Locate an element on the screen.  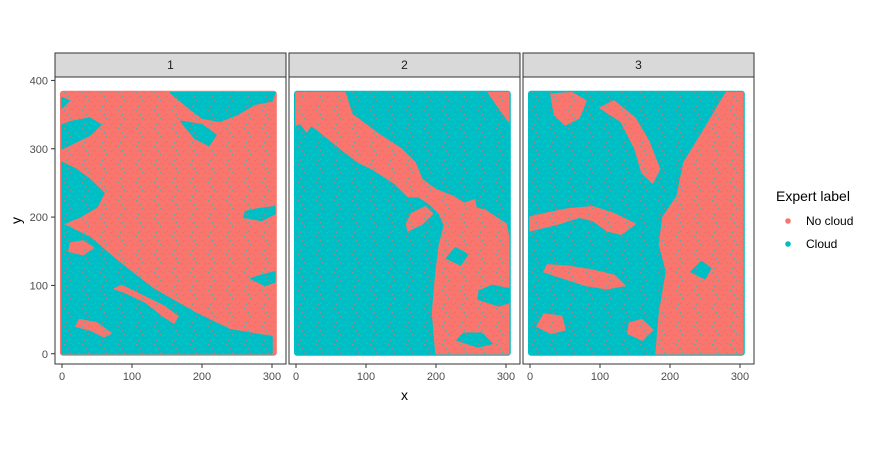
y-tick-label: 400 is located at coordinates (39, 81).